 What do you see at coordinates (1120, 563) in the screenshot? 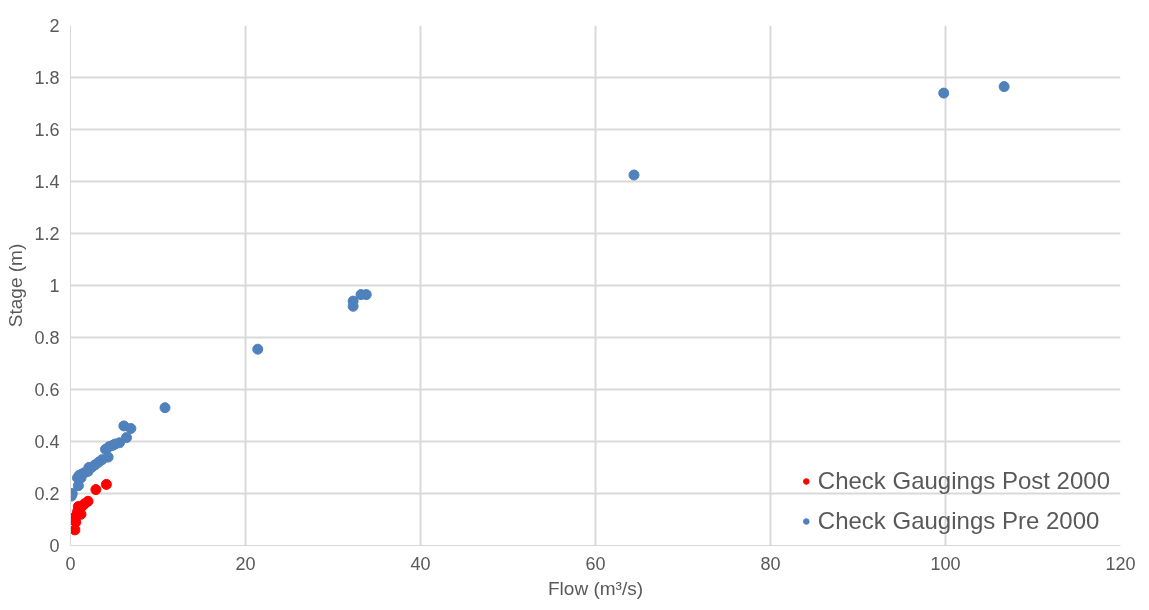
I see `x-tick-label: 120` at bounding box center [1120, 563].